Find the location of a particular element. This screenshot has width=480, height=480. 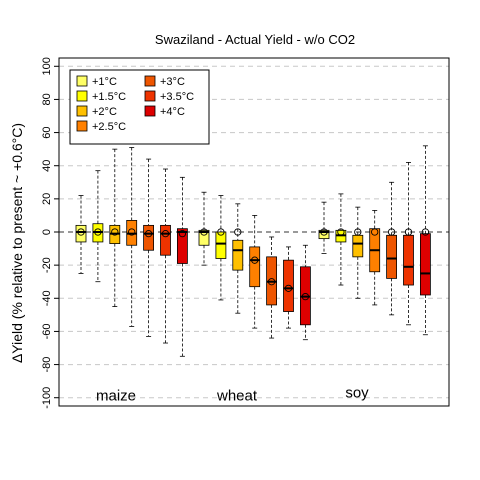

legend-label: +1.5°C is located at coordinates (109, 97).